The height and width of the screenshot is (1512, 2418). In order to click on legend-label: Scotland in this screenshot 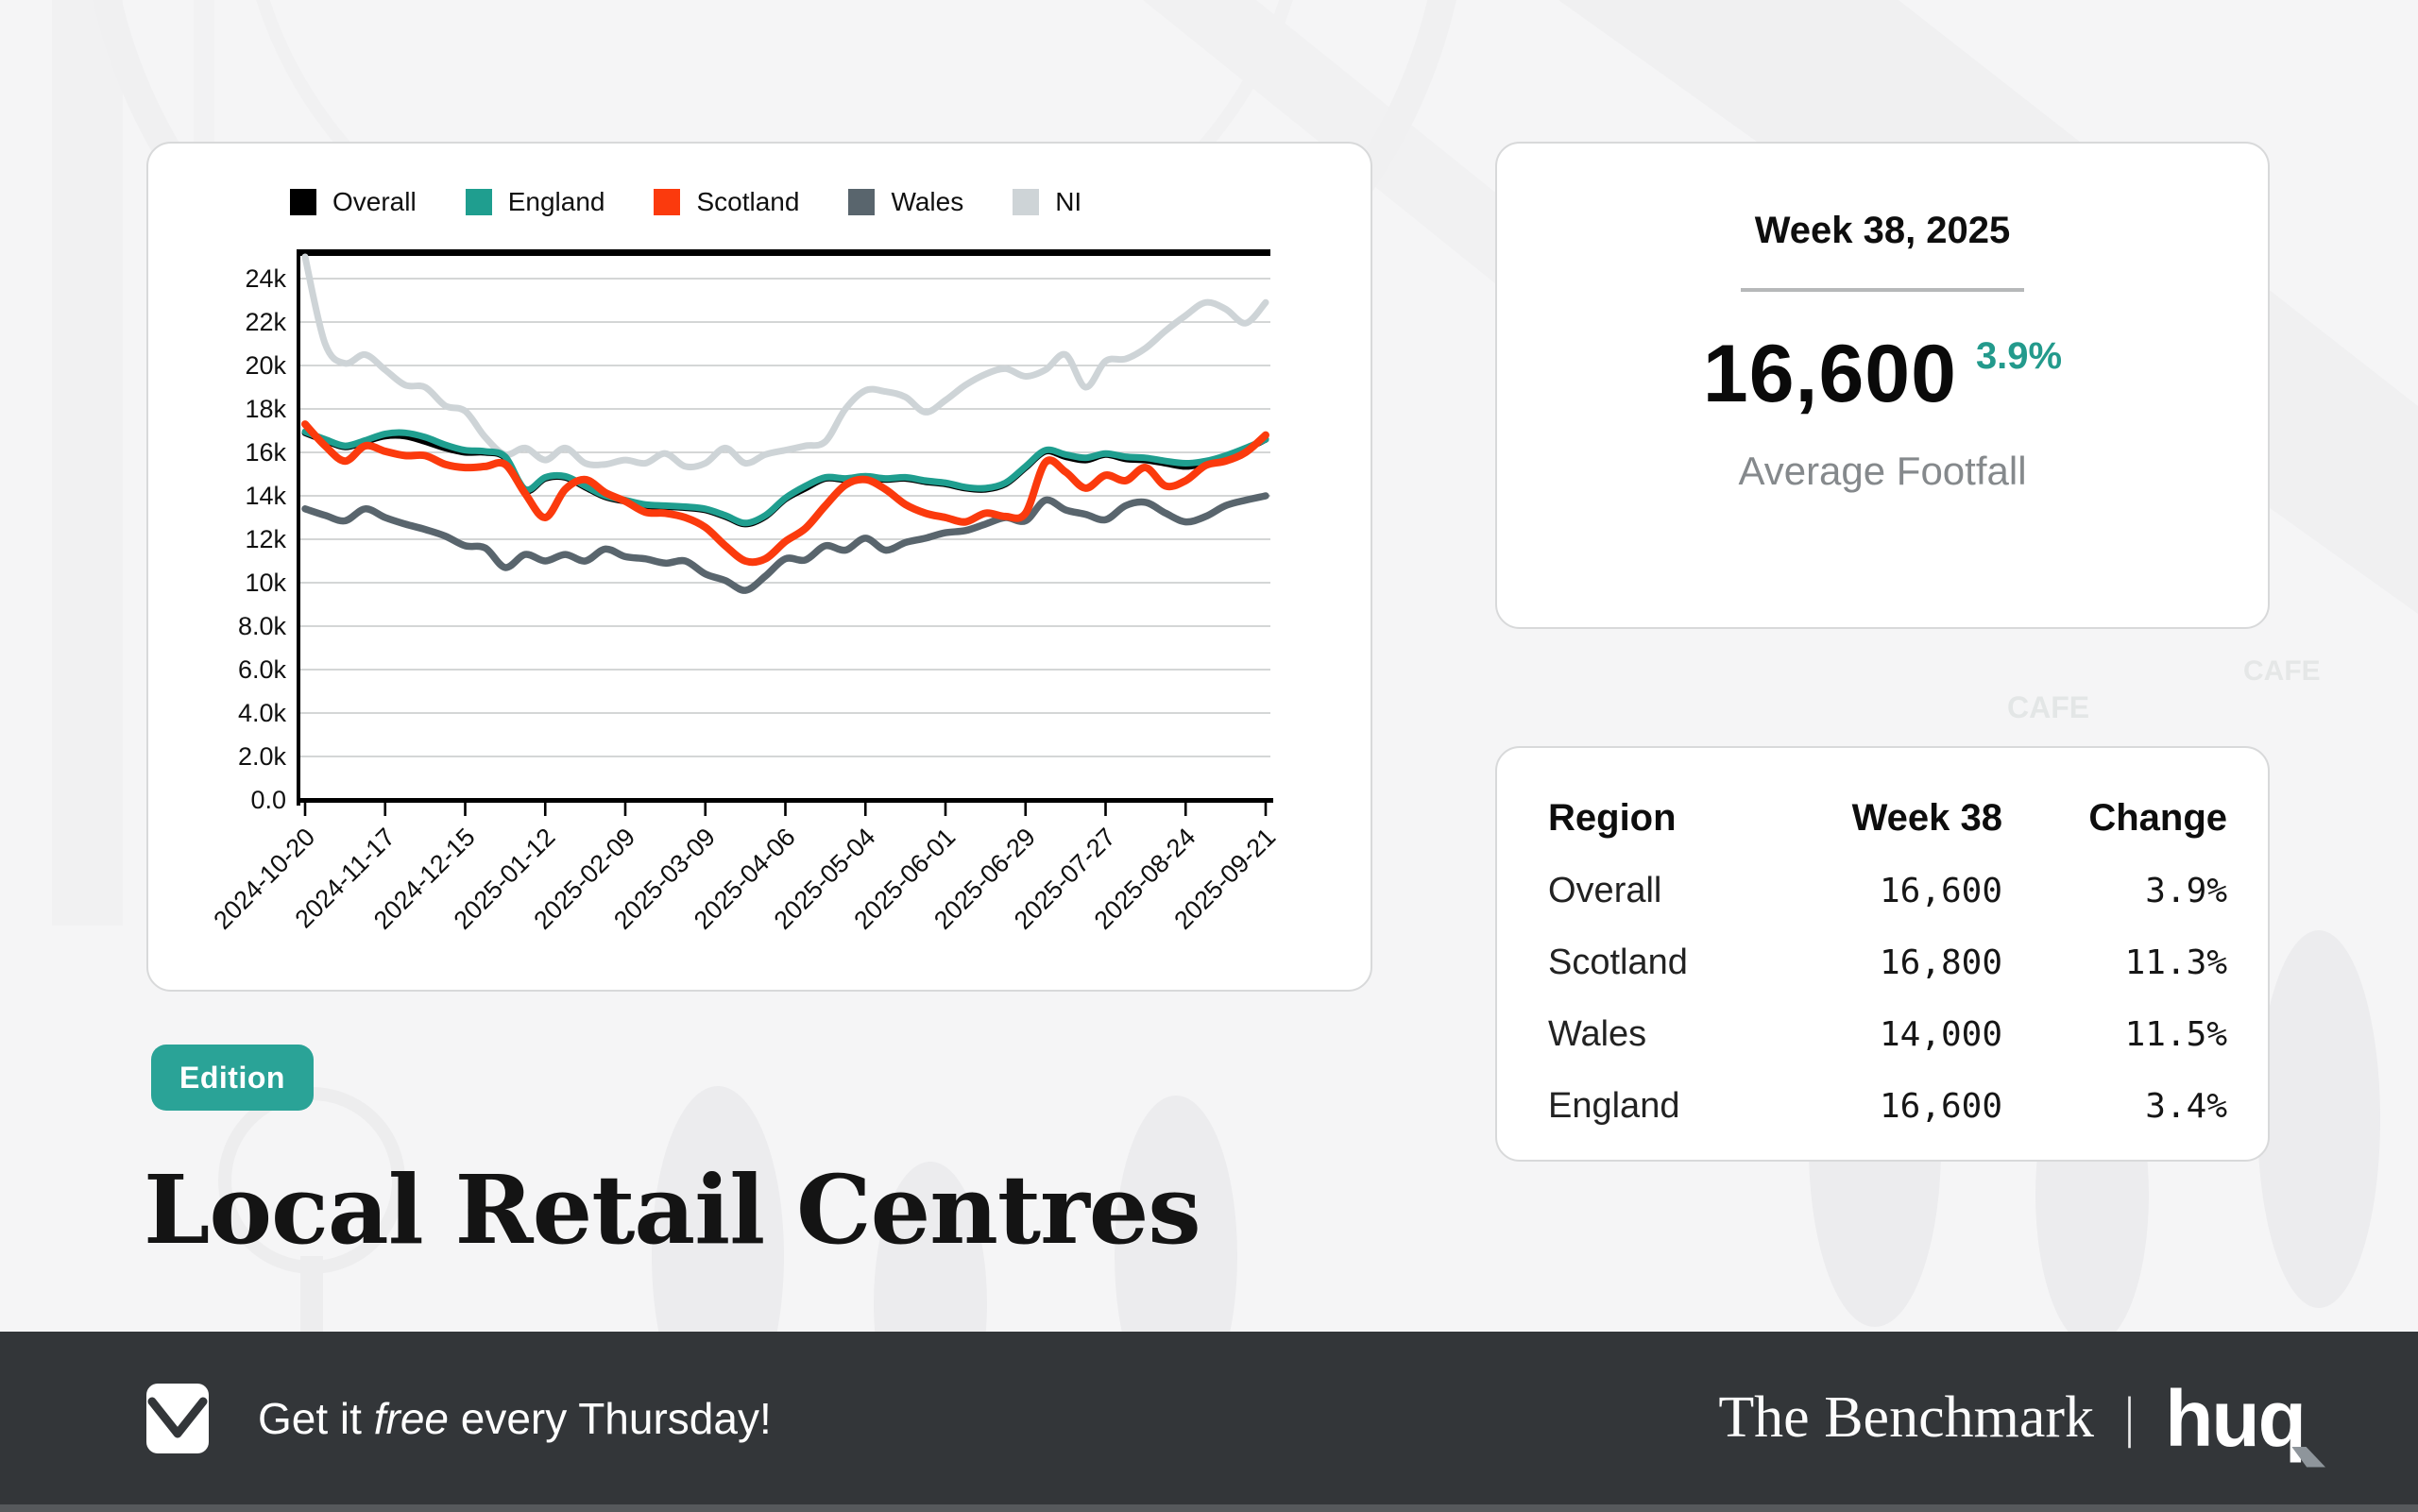, I will do `click(748, 201)`.